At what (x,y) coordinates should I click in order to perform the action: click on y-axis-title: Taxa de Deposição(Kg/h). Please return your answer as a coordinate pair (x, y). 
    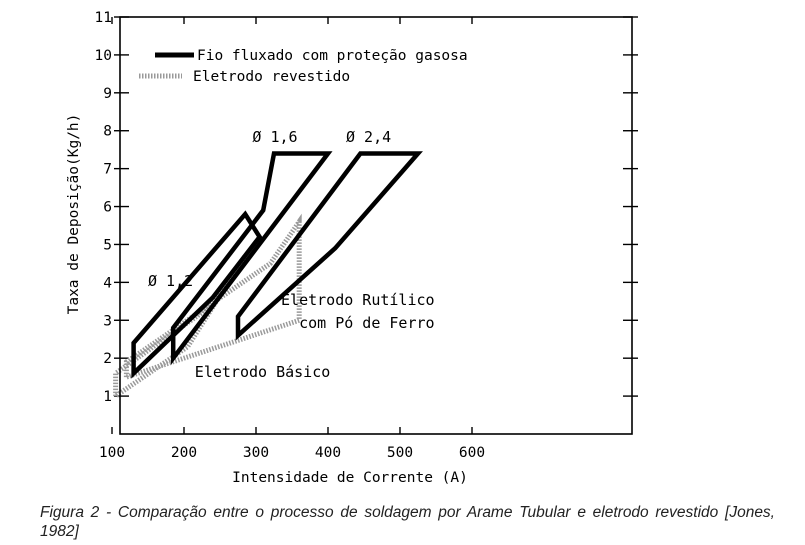
    Looking at the image, I should click on (74, 214).